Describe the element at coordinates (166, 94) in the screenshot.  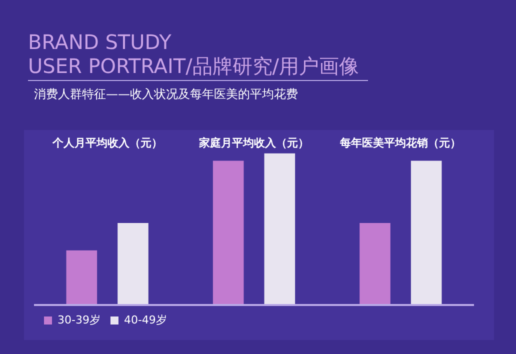
I see `text: 消费人群特征——收入状况及每年医美的平均花费` at that location.